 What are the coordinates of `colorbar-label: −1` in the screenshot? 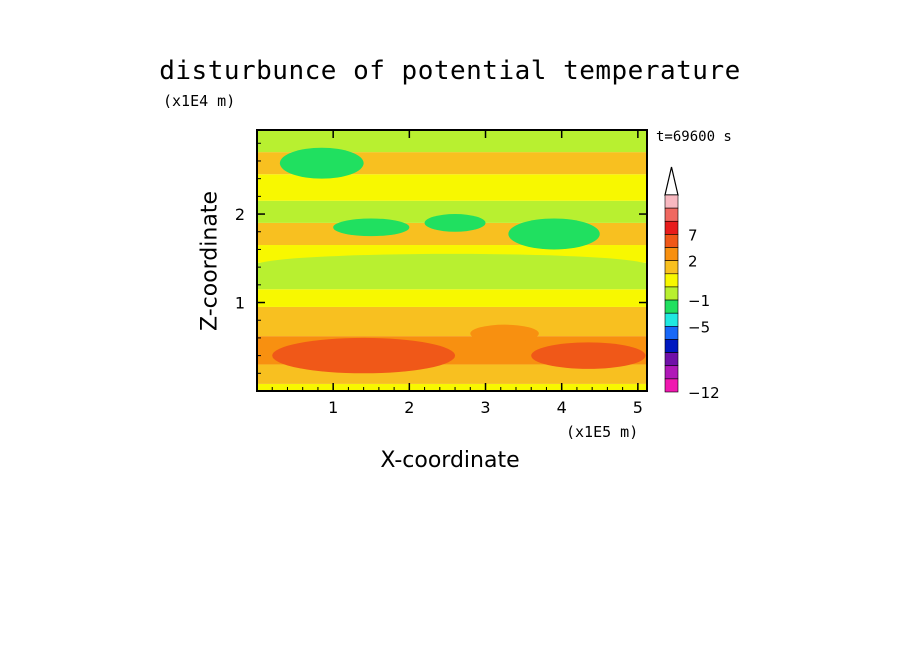 It's located at (699, 301).